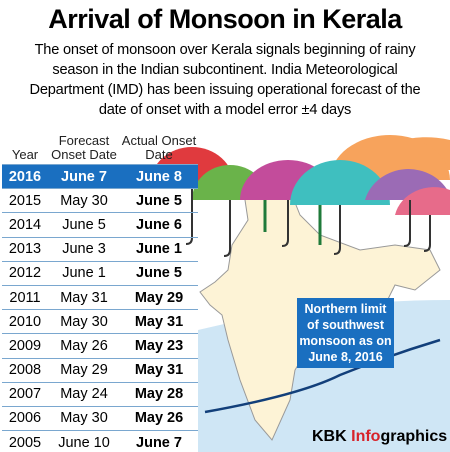 The height and width of the screenshot is (452, 450). I want to click on title: Arrival of Monsoon in Kerala, so click(225, 19).